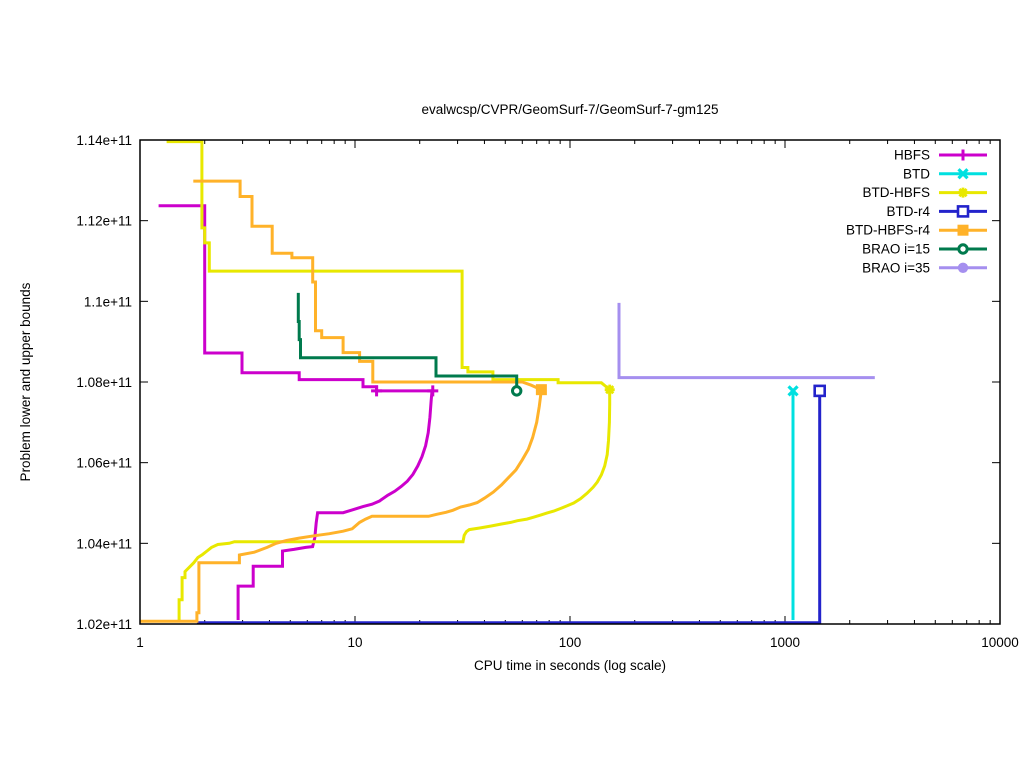  Describe the element at coordinates (963, 174) in the screenshot. I see `legend-marker-btd` at that location.